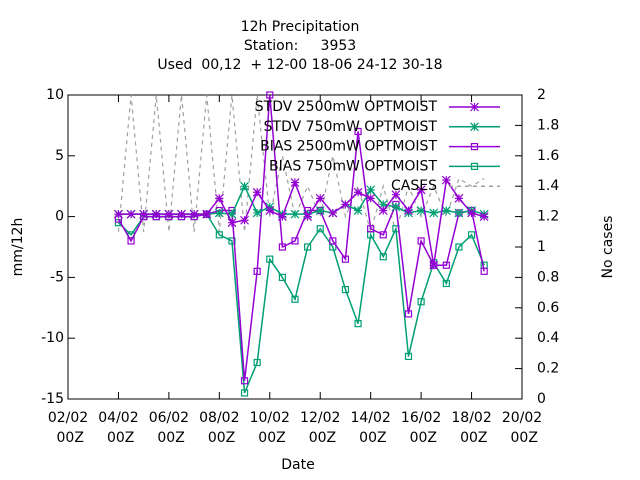 This screenshot has height=480, width=640. What do you see at coordinates (57, 277) in the screenshot?
I see `y-tick-label: -5` at bounding box center [57, 277].